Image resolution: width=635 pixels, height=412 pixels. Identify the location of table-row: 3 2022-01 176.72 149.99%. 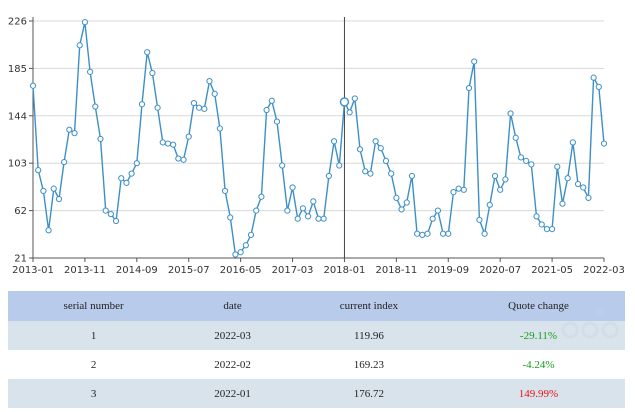
(316, 393).